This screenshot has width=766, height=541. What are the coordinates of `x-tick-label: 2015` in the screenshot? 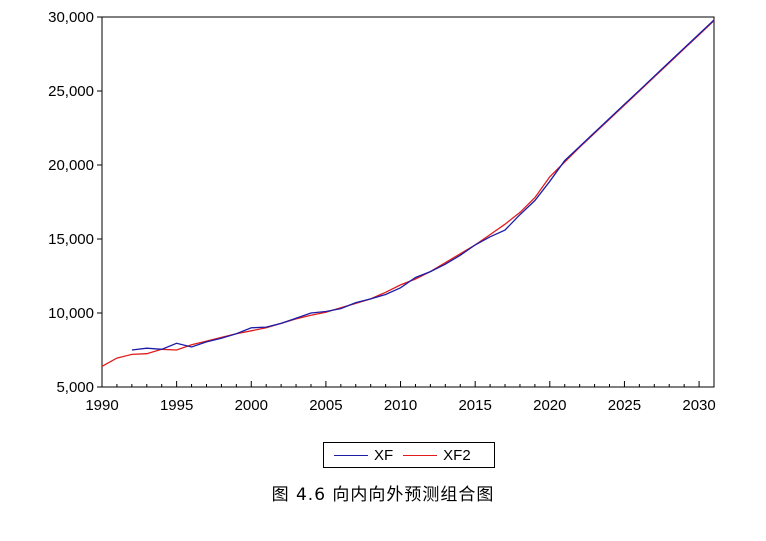 It's located at (474, 405).